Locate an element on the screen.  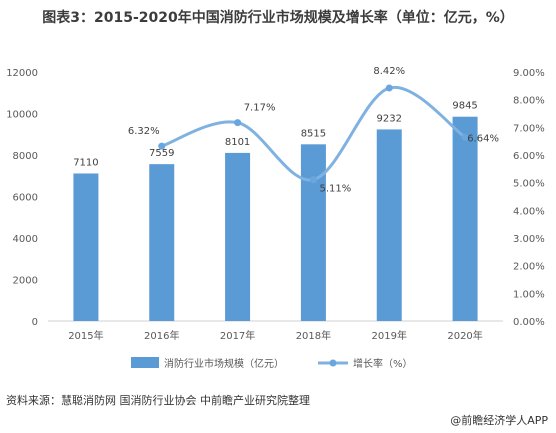
y-right-tick-label: 1.00% is located at coordinates (529, 294).